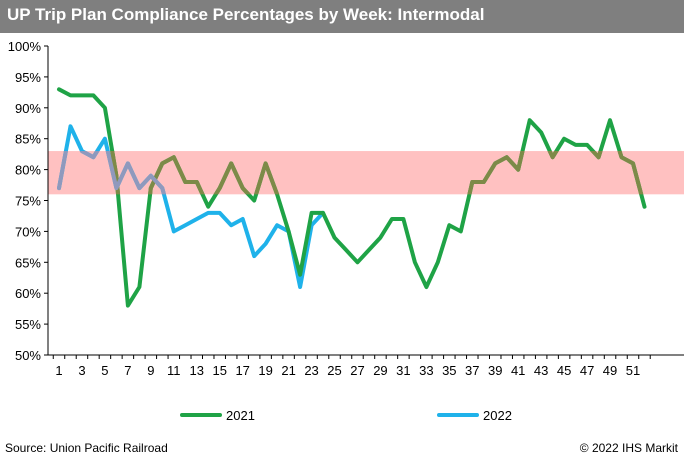 This screenshot has width=684, height=466. I want to click on x-tick-label: 41, so click(518, 370).